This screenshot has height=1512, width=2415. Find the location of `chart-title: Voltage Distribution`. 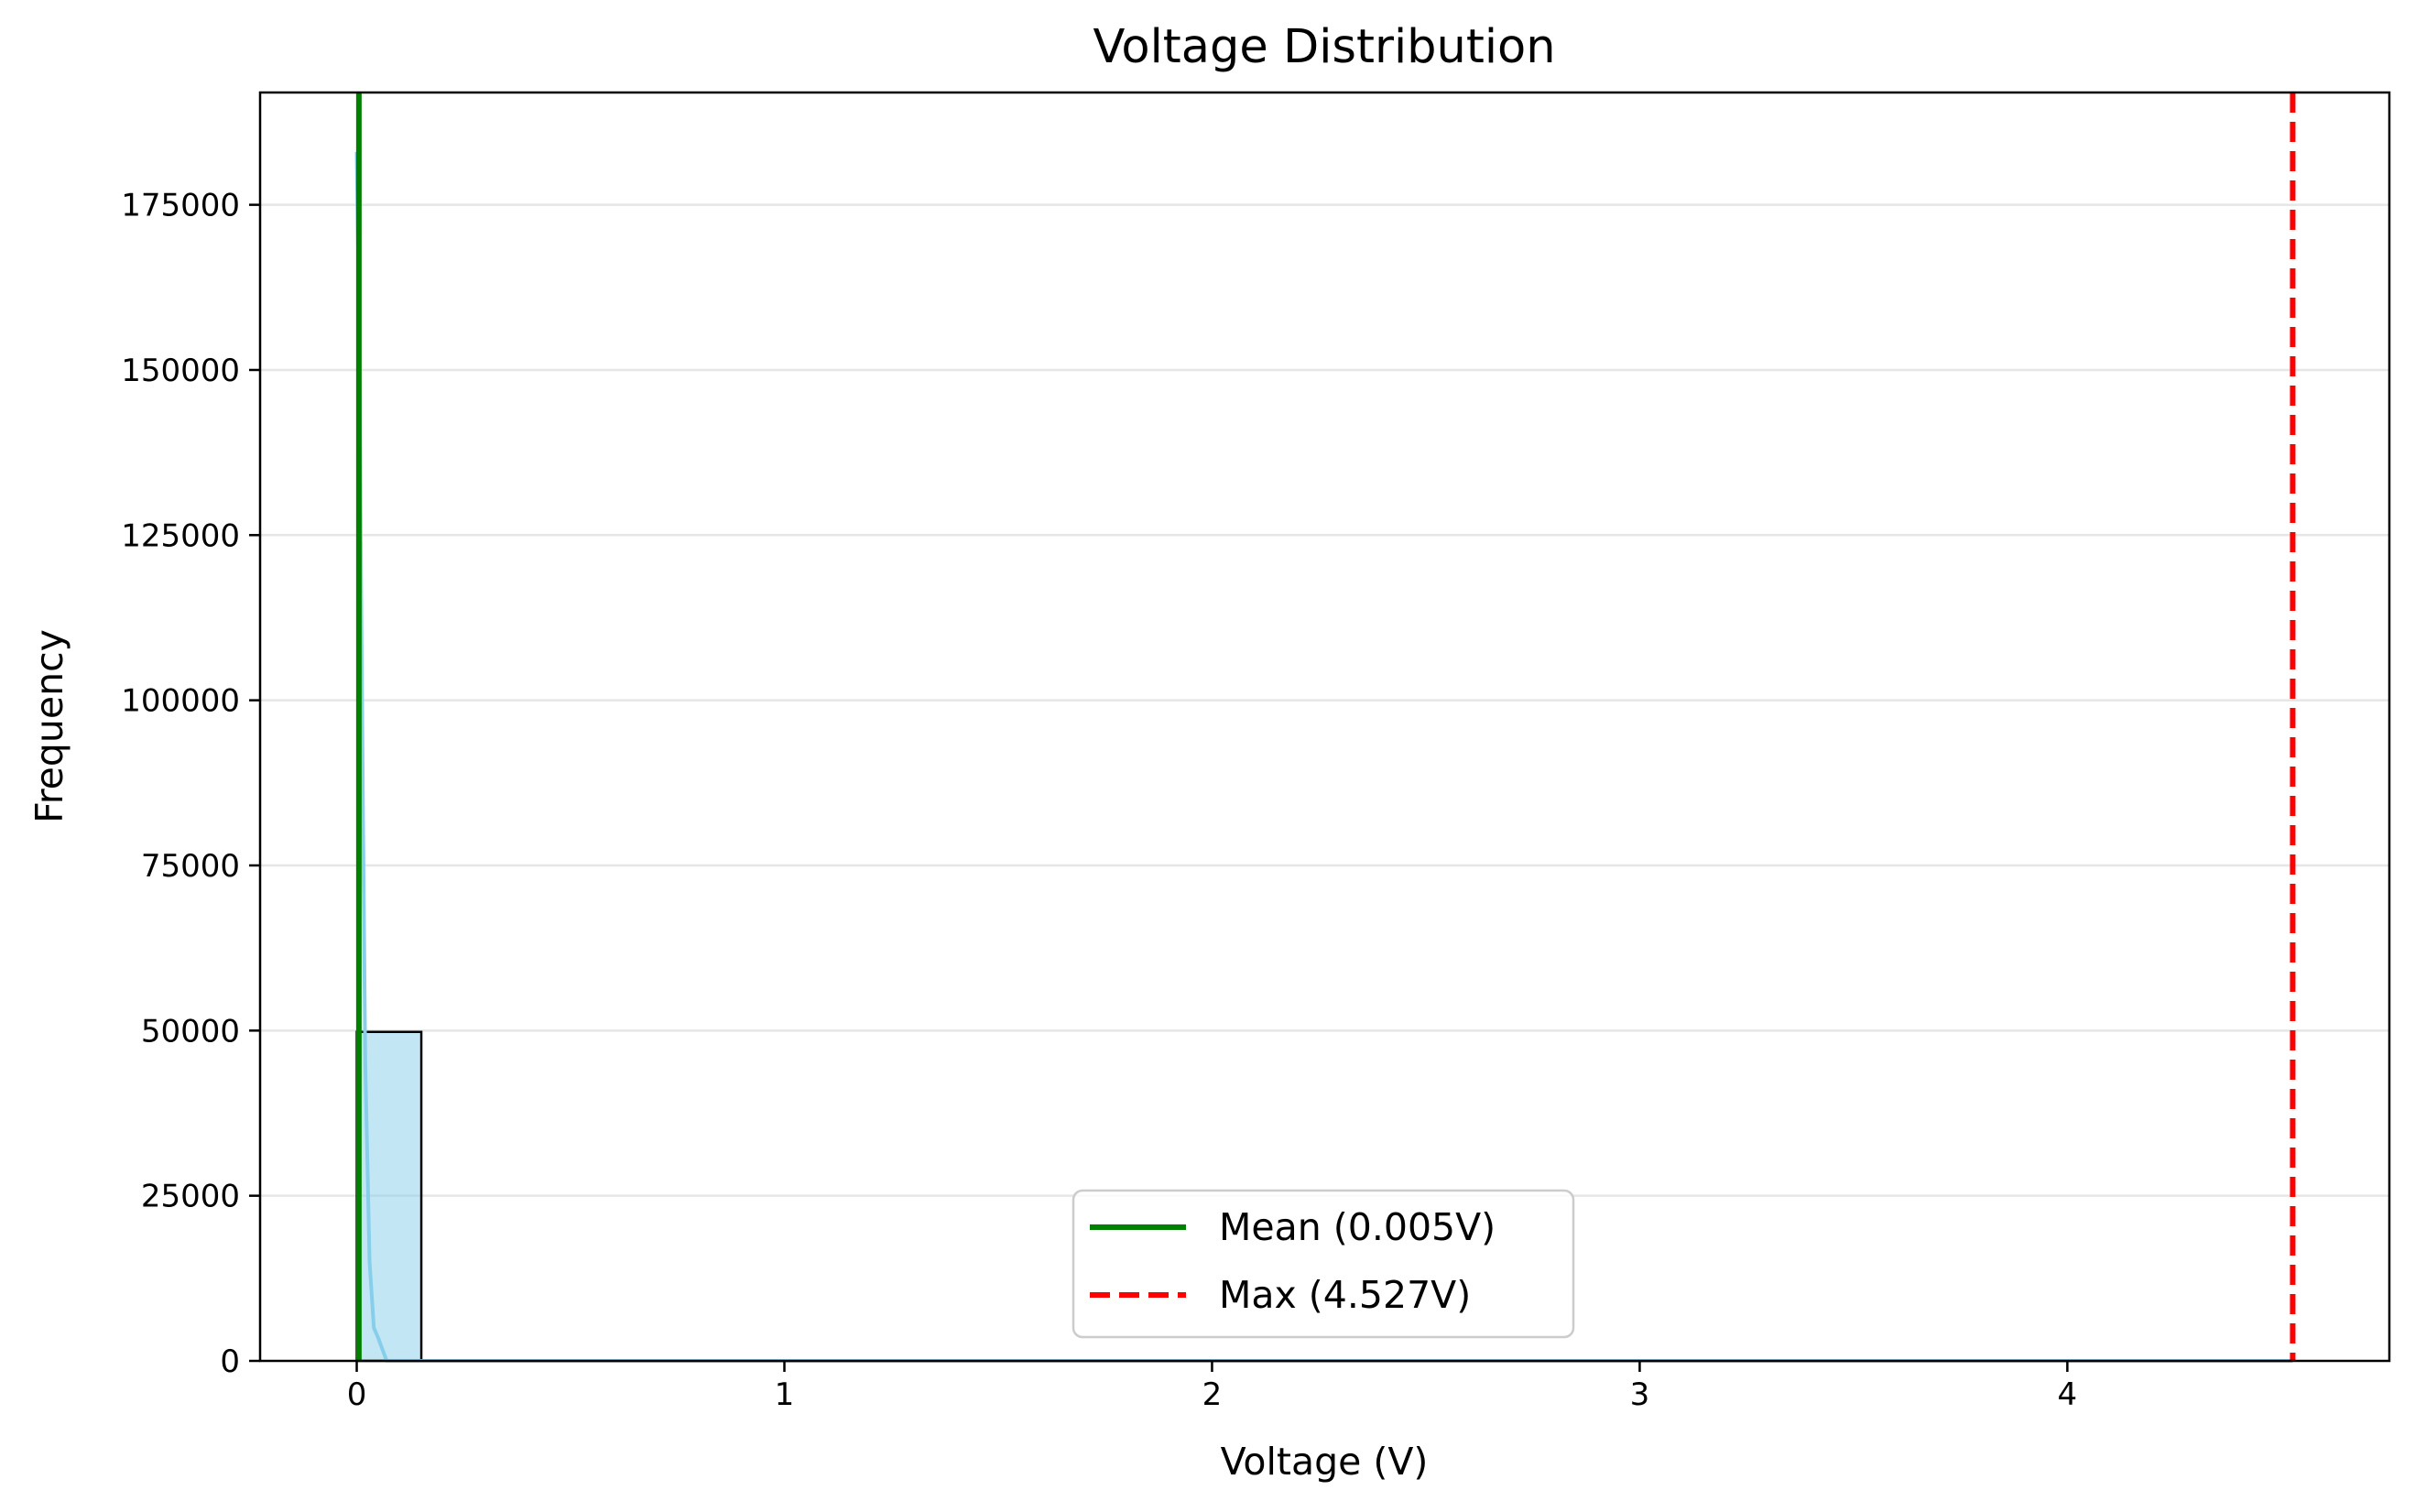

chart-title: Voltage Distribution is located at coordinates (1324, 47).